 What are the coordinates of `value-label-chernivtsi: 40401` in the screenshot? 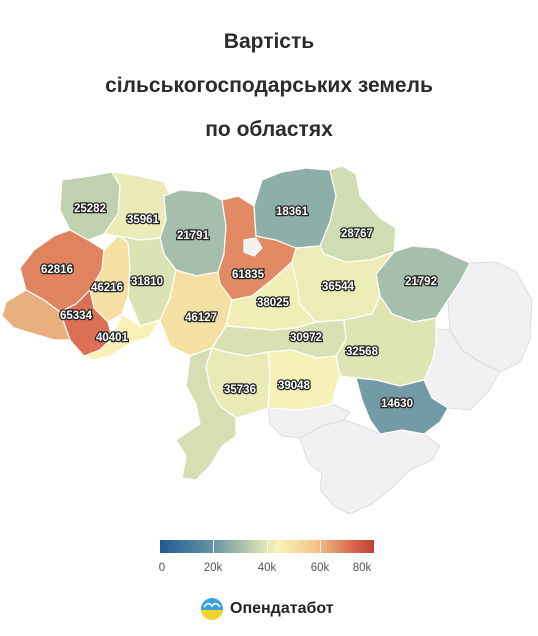 It's located at (112, 338).